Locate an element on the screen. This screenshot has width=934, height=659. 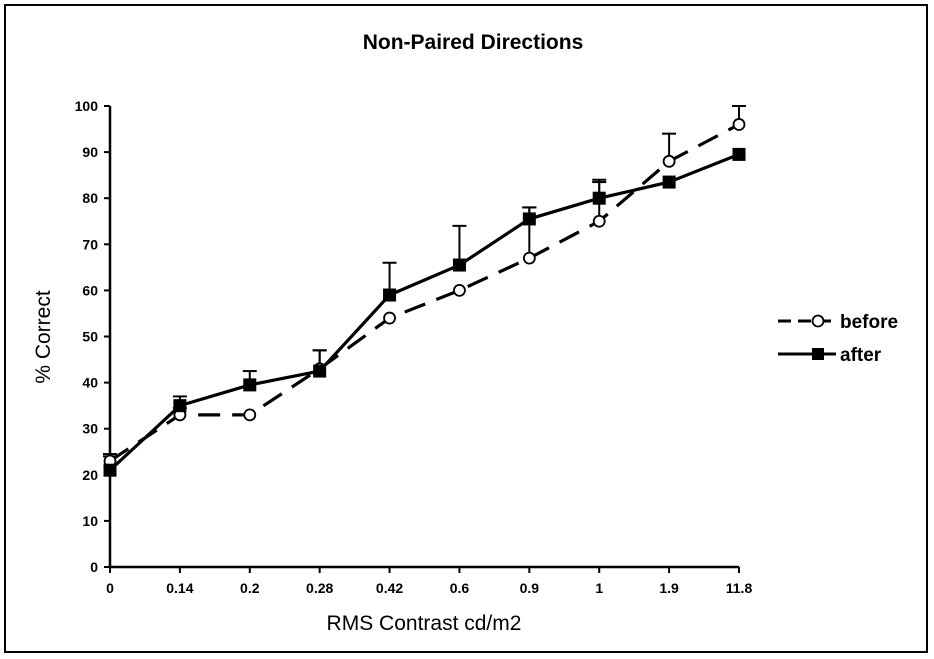
y-tick-label: 0 is located at coordinates (94, 567).